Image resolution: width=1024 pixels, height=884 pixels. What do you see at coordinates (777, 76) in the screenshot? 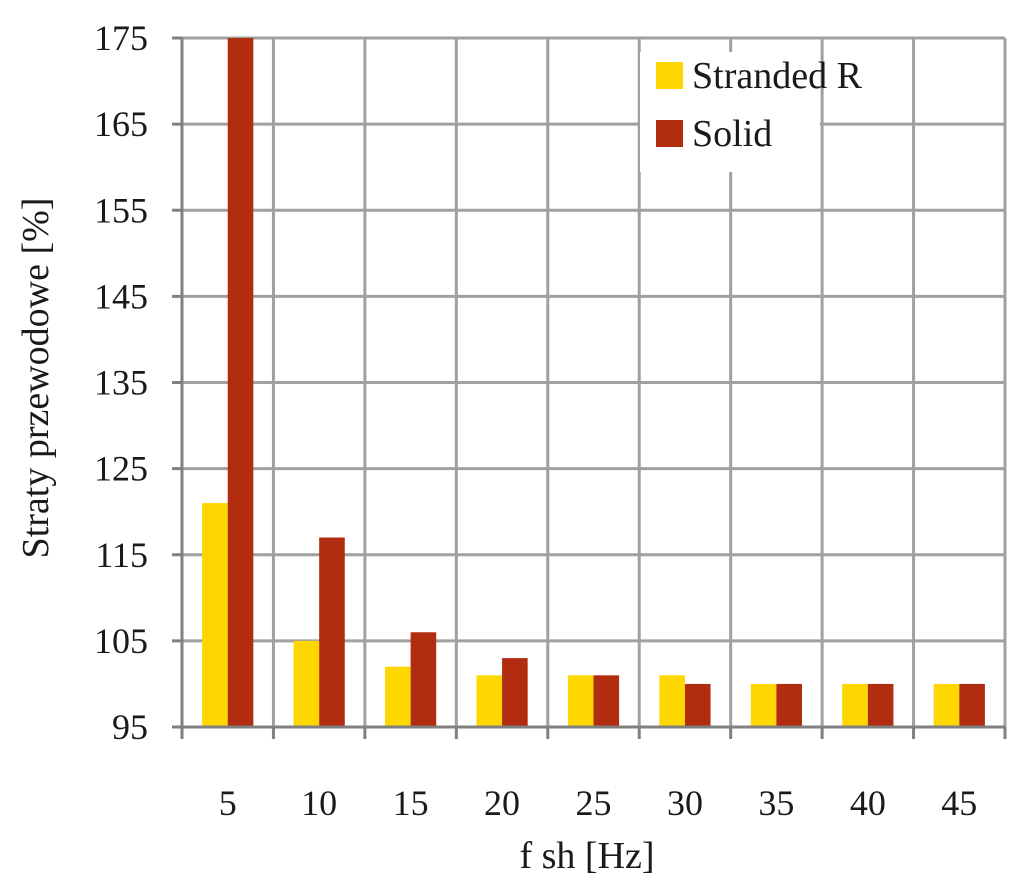
I see `legend-label-stranded-r: Stranded R` at bounding box center [777, 76].